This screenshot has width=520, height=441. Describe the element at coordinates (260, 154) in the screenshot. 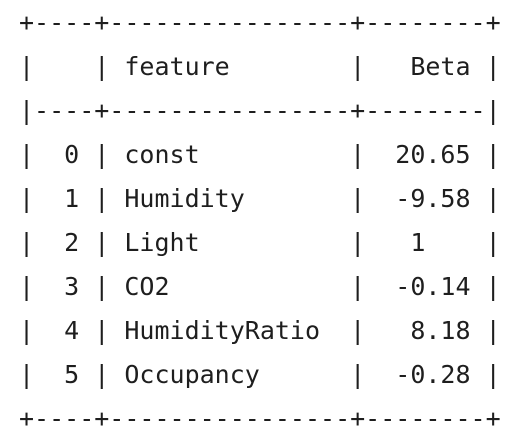

I see `table-row: | 0 | const | 20.65 |` at that location.